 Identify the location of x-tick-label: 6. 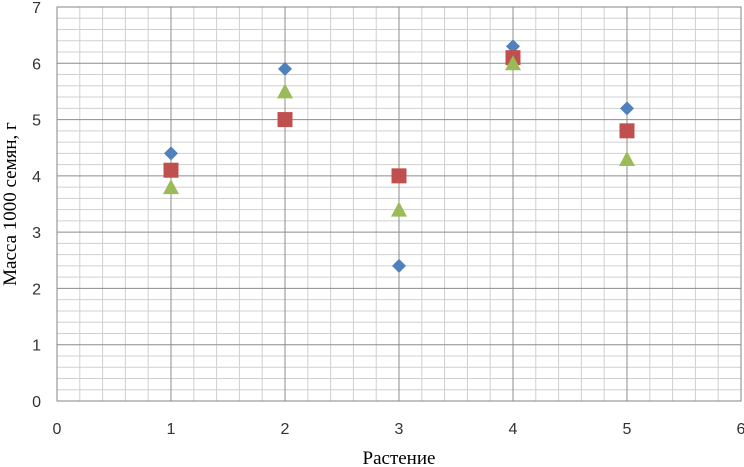
(740, 429).